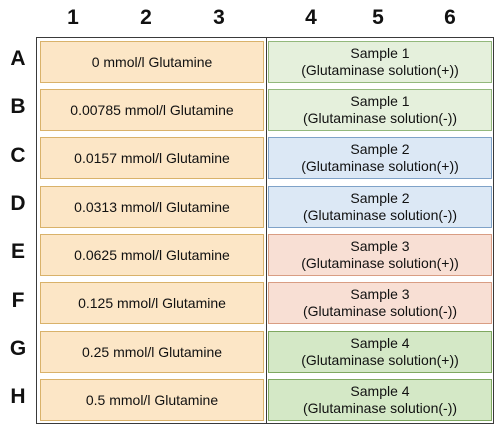 The image size is (500, 433). Describe the element at coordinates (18, 230) in the screenshot. I see `row-headers: A B C D E F G H` at that location.